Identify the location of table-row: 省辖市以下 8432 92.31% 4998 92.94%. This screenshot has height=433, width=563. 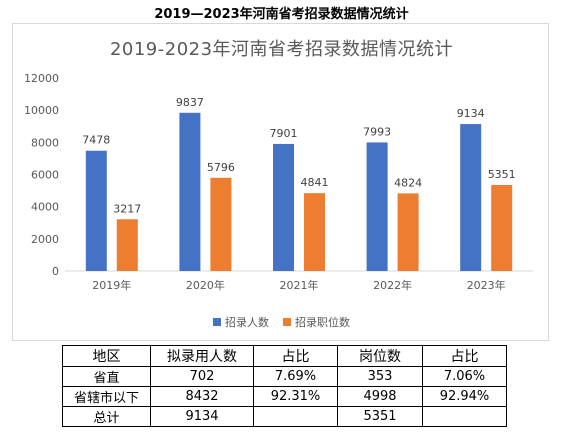
(284, 396).